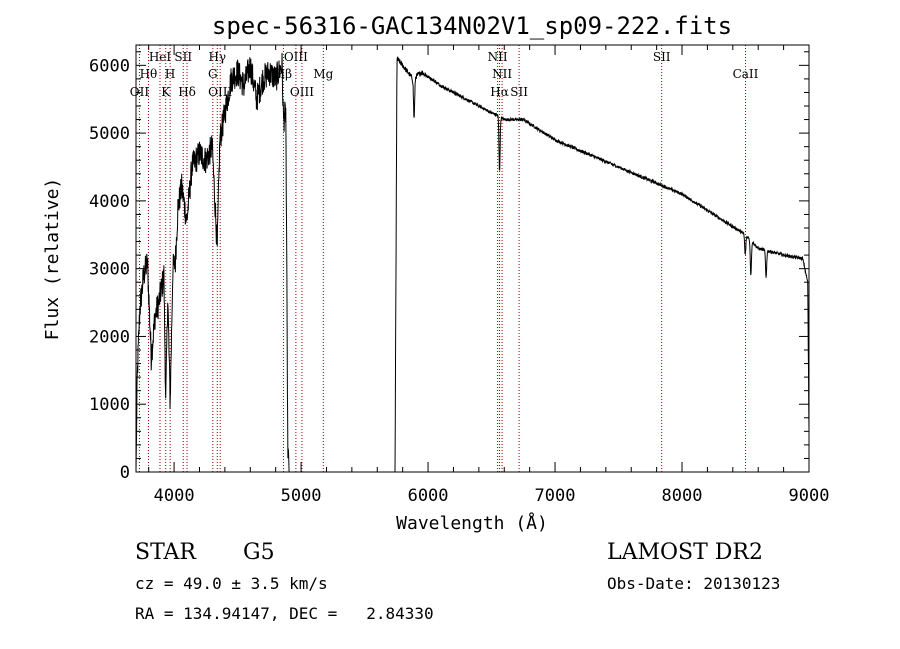 The width and height of the screenshot is (900, 649). What do you see at coordinates (472, 523) in the screenshot?
I see `x-axis-label: Wavelength (Å)` at bounding box center [472, 523].